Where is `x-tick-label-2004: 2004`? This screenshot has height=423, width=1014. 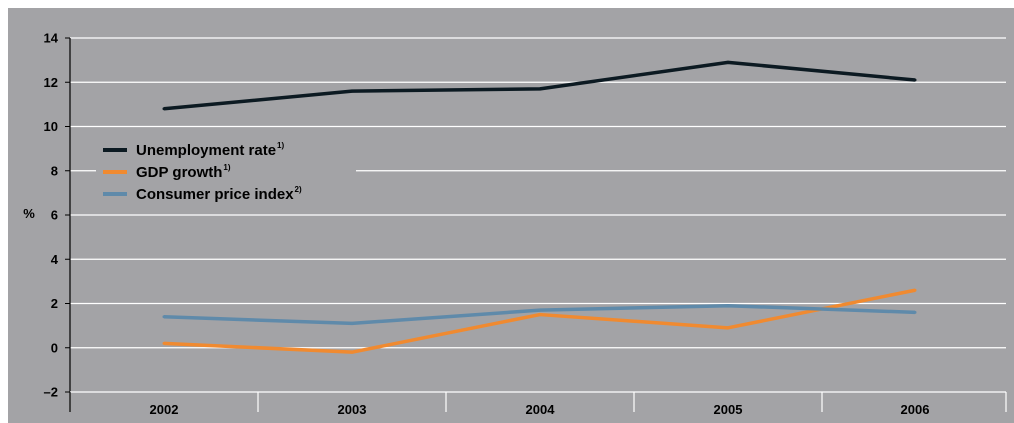 x-tick-label-2004: 2004 is located at coordinates (541, 409).